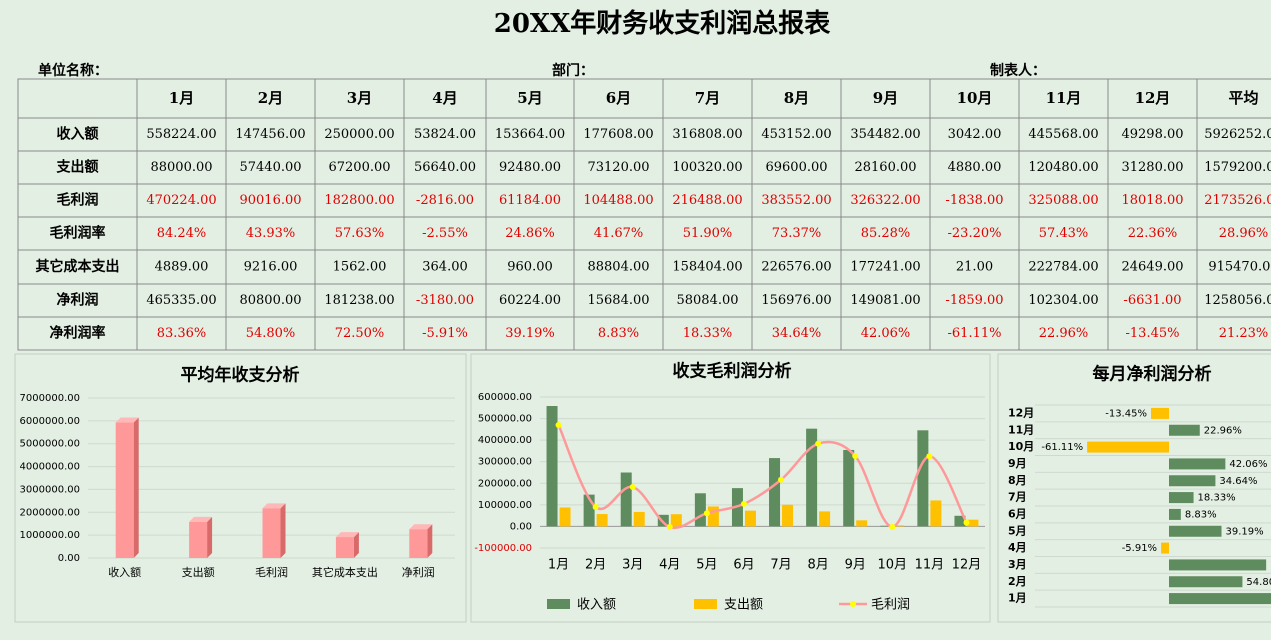  I want to click on table-cell: 56640.00, so click(445, 167).